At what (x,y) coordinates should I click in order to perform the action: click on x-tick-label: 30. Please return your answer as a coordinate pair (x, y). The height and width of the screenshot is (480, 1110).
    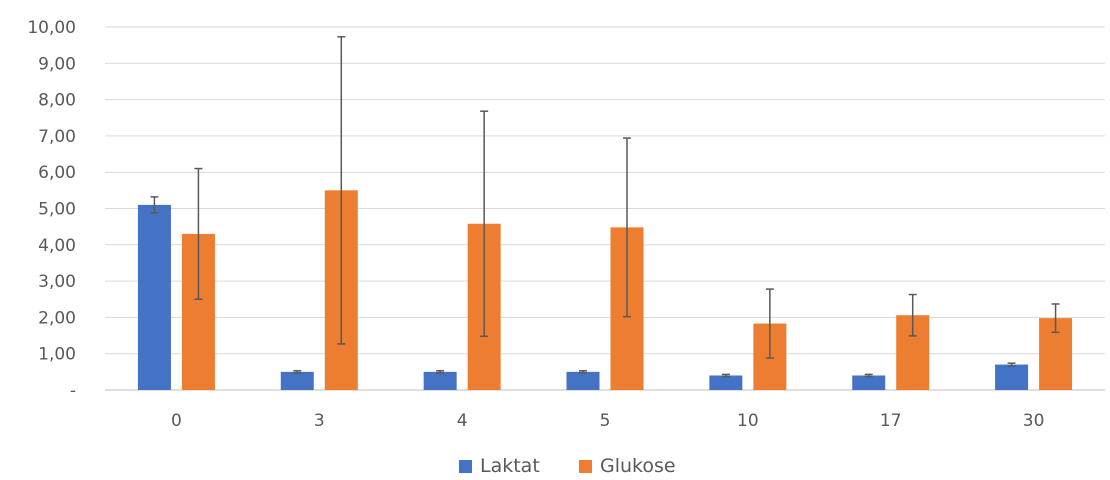
    Looking at the image, I should click on (1034, 421).